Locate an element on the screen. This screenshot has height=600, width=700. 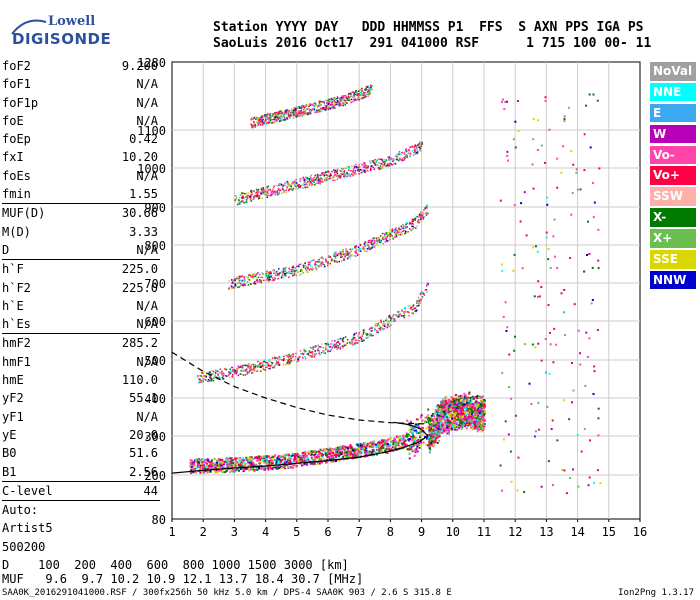
param-note: 500200 is located at coordinates (24, 546).